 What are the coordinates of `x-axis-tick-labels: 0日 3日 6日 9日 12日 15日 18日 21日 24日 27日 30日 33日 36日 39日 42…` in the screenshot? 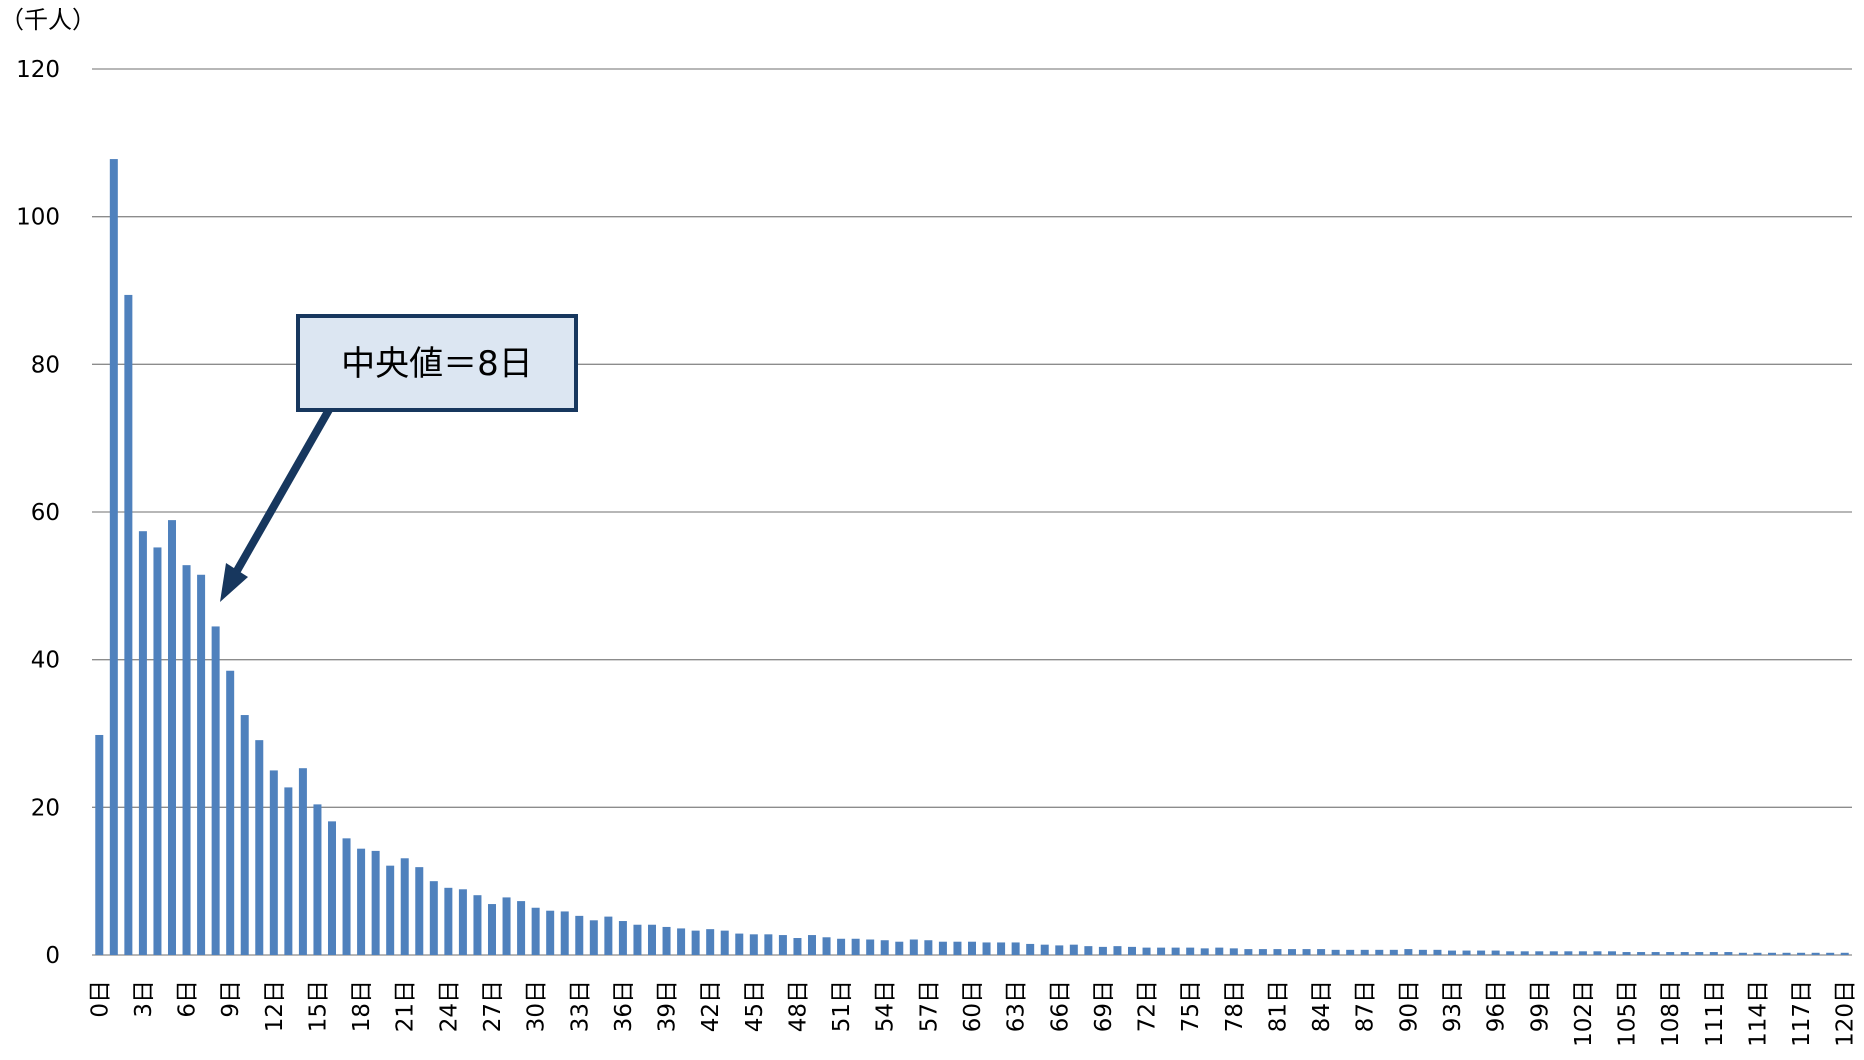 It's located at (972, 1013).